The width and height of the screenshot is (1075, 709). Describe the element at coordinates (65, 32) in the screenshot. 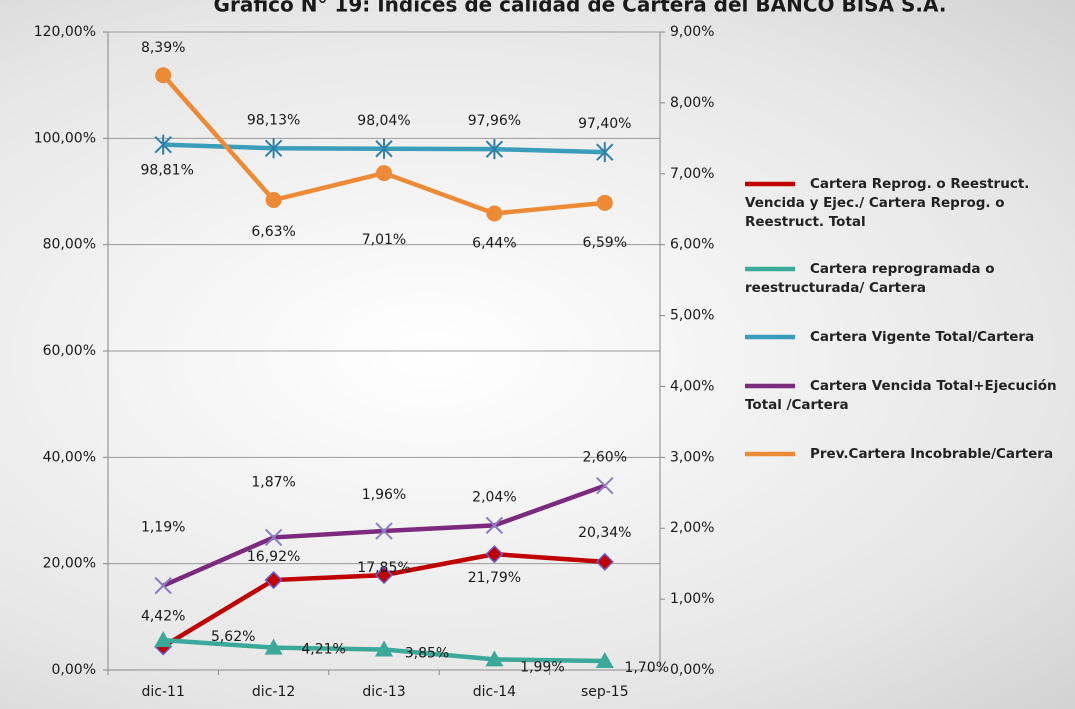

I see `y-tick-label: 120,00%` at that location.